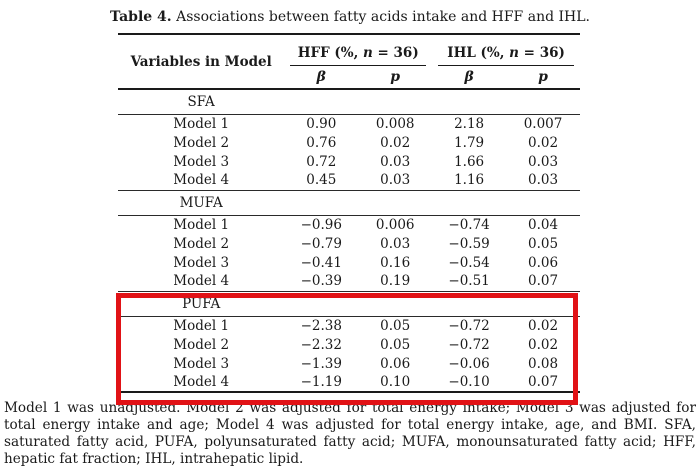  I want to click on section-header-row: MUFA, so click(349, 203).